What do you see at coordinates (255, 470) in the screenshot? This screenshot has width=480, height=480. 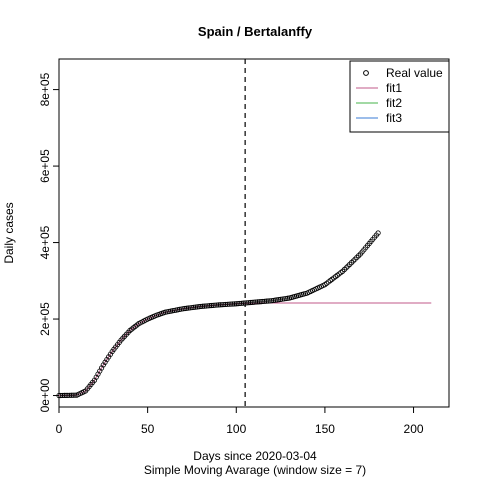 I see `chart-subtitle: Simple Moving Avarage (window size = 7)` at bounding box center [255, 470].